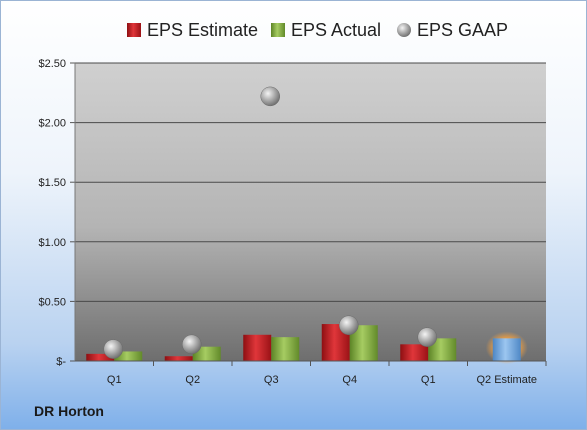  I want to click on y-tick-label: $1.50, so click(52, 183).